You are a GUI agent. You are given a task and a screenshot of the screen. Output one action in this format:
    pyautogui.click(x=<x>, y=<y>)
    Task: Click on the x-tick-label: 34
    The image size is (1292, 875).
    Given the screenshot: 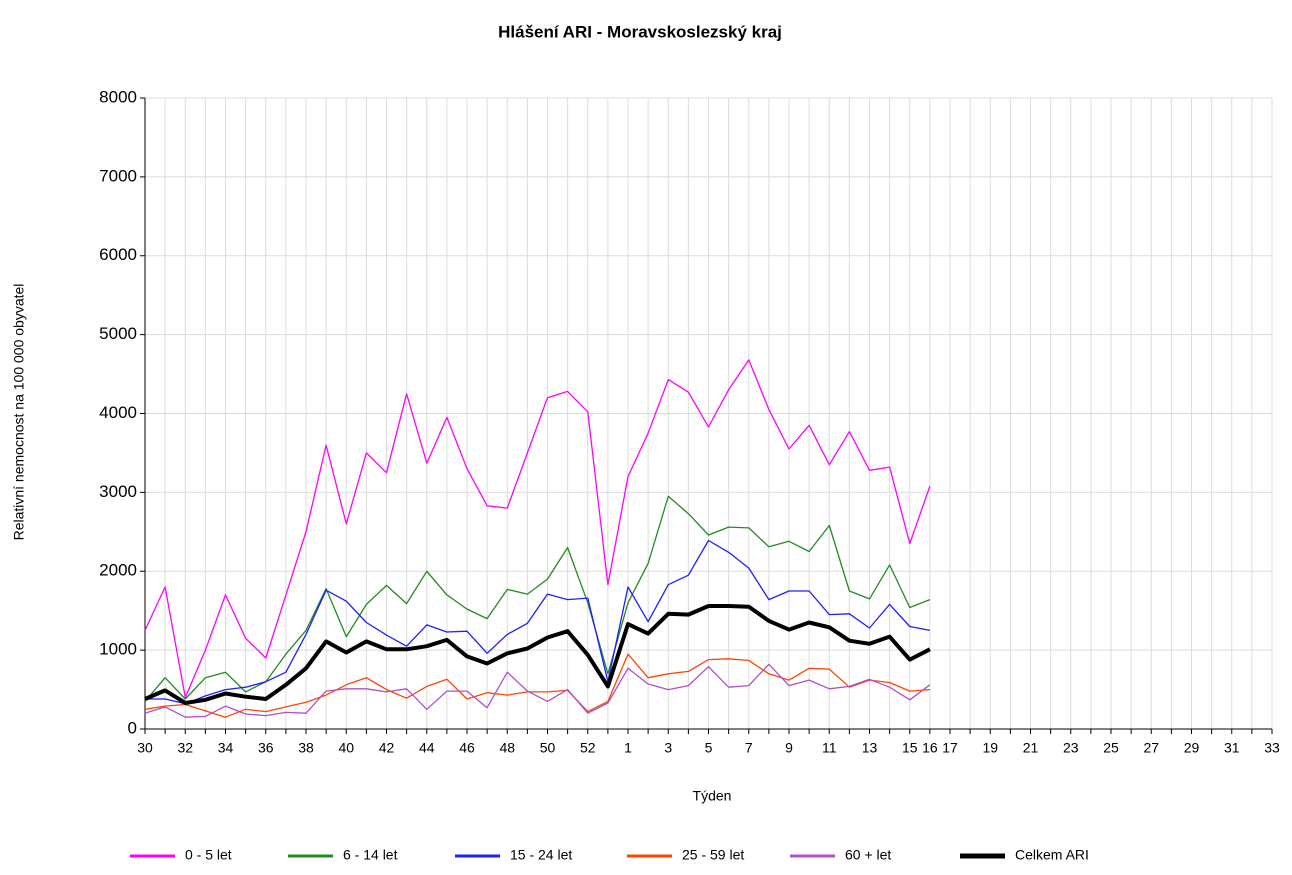 What is the action you would take?
    pyautogui.click(x=226, y=748)
    